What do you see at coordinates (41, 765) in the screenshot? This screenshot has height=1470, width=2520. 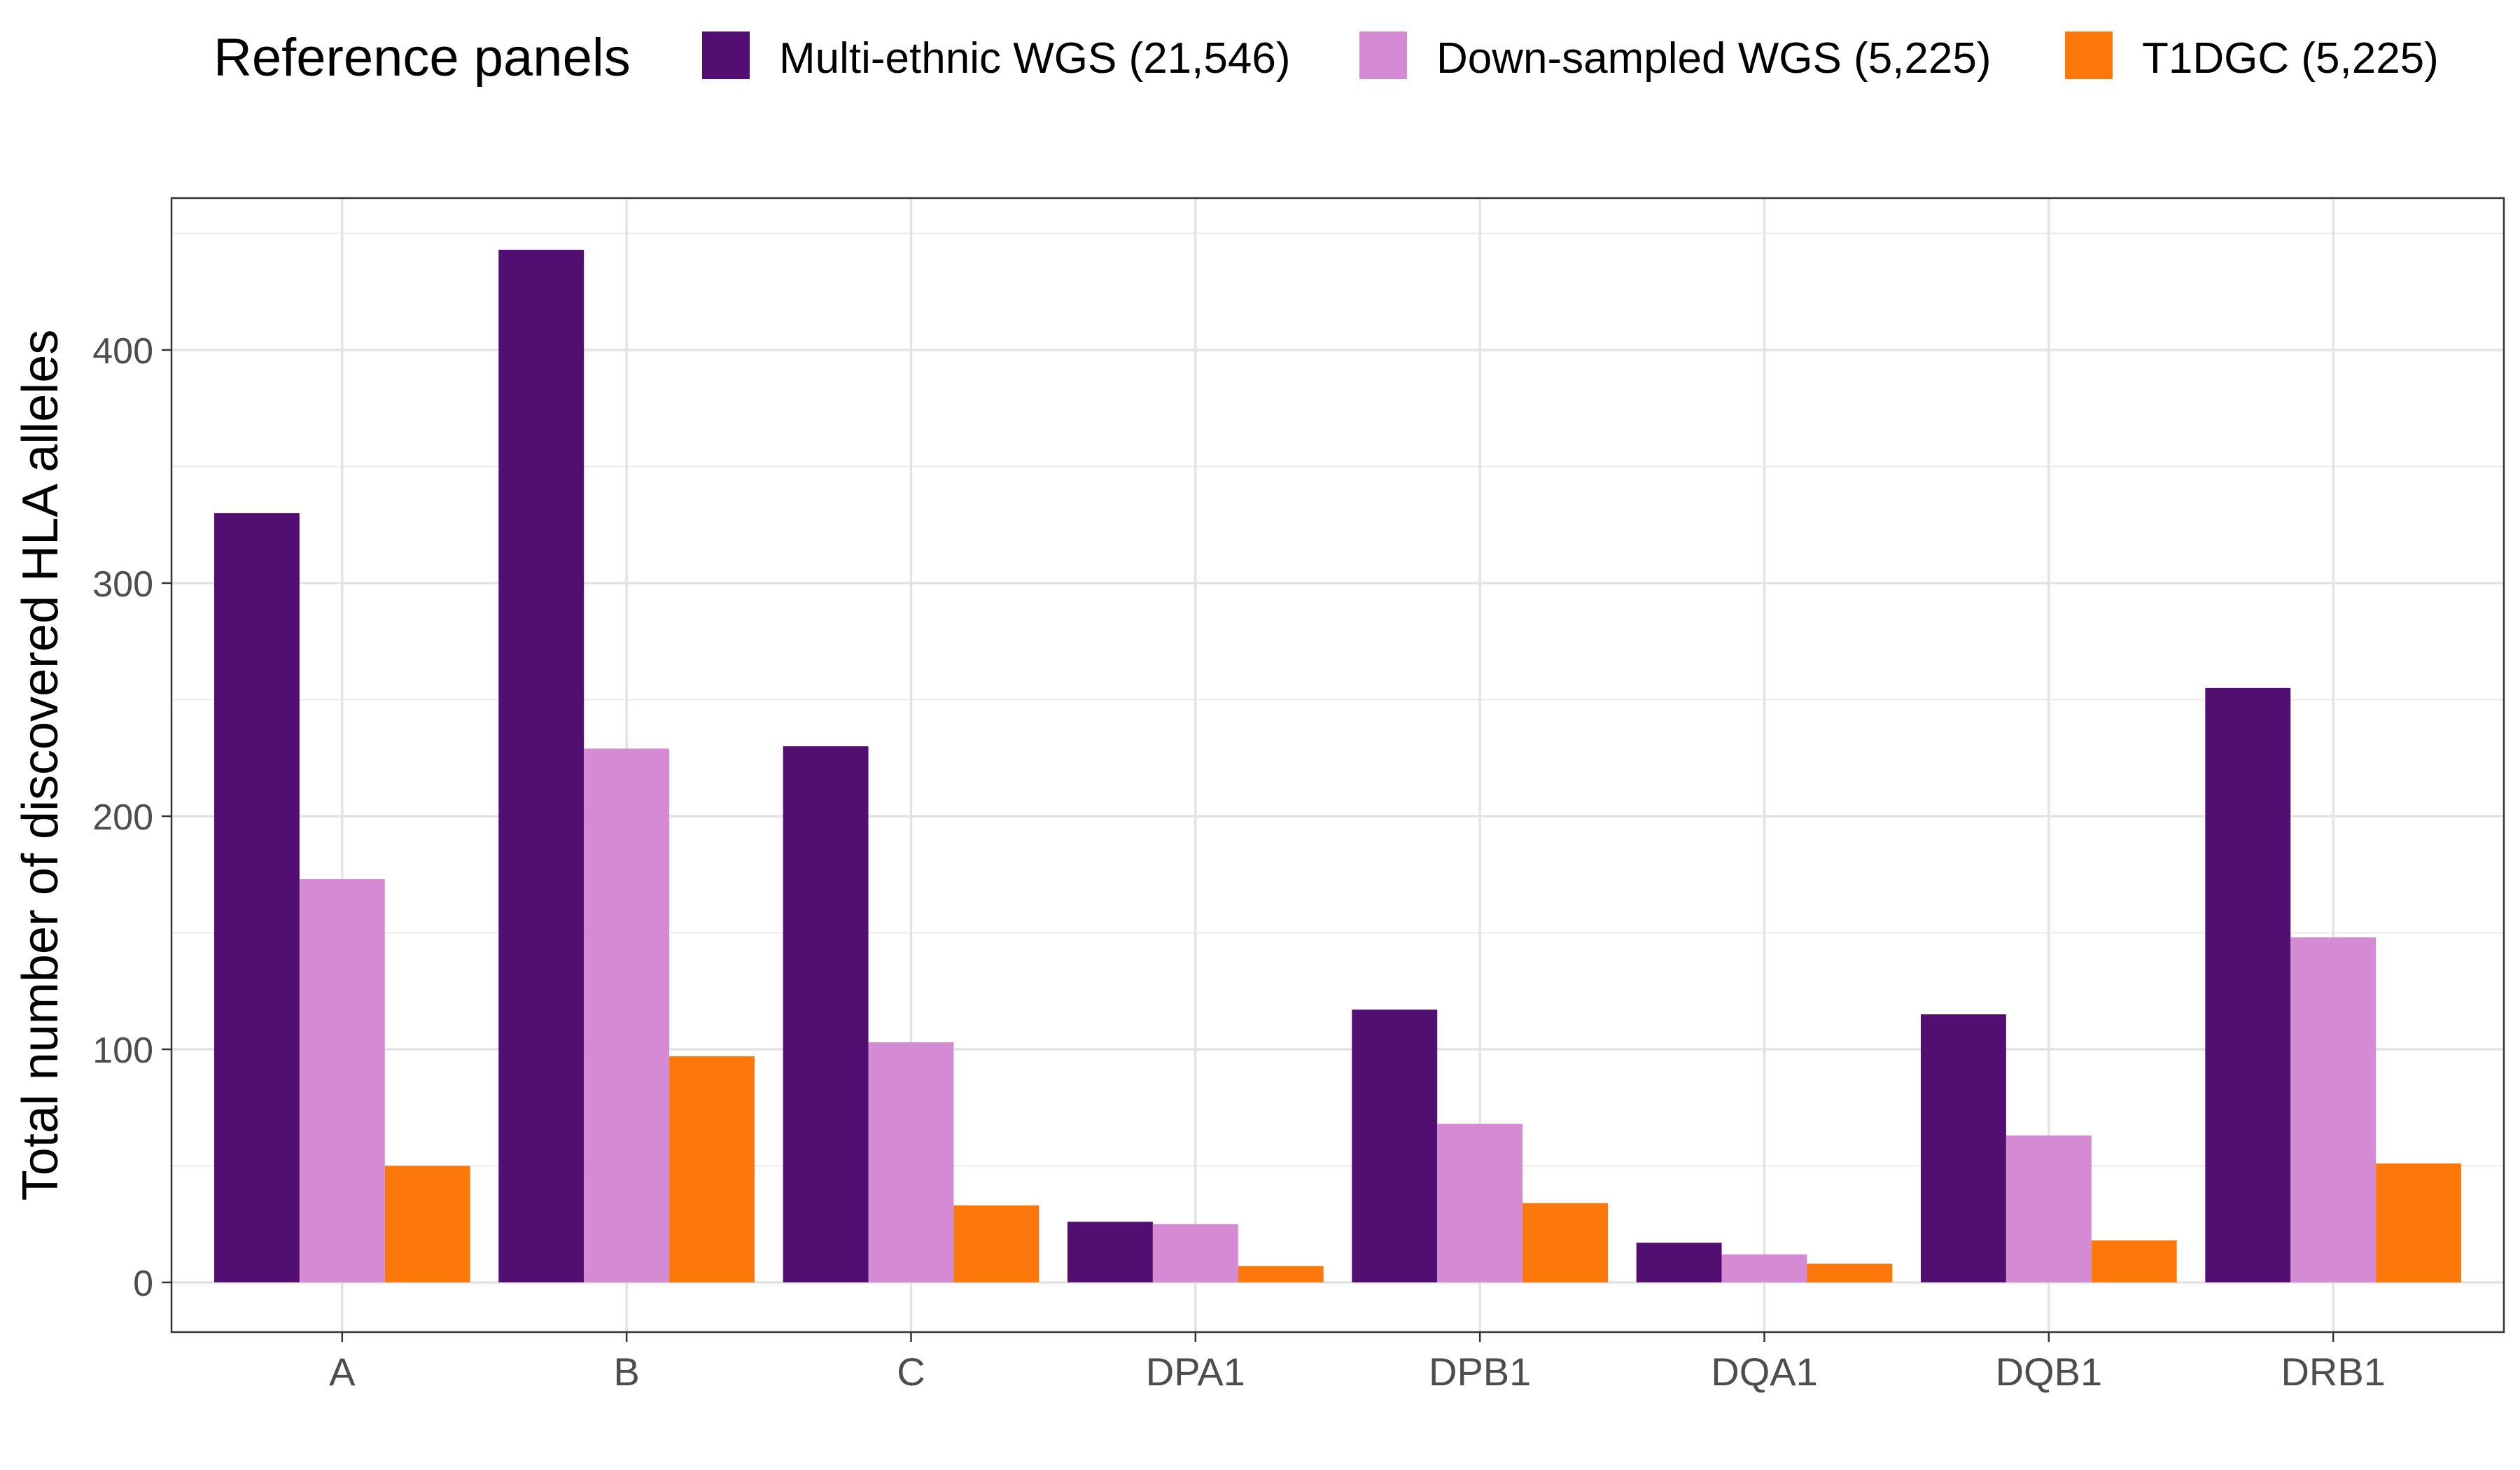 I see `y-axis-title: Total number of discovered HLA alleles` at bounding box center [41, 765].